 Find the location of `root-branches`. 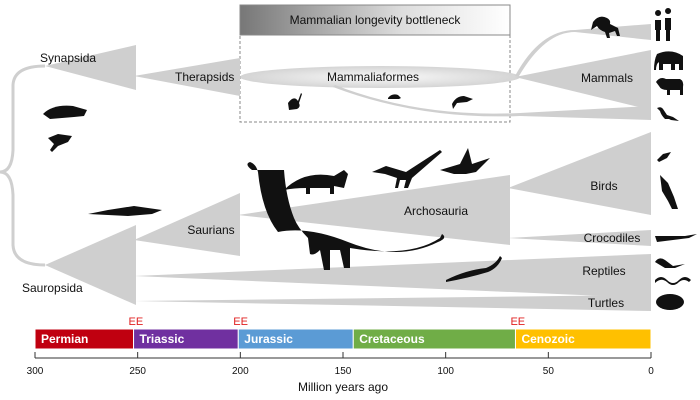

root-branches is located at coordinates (23, 165).